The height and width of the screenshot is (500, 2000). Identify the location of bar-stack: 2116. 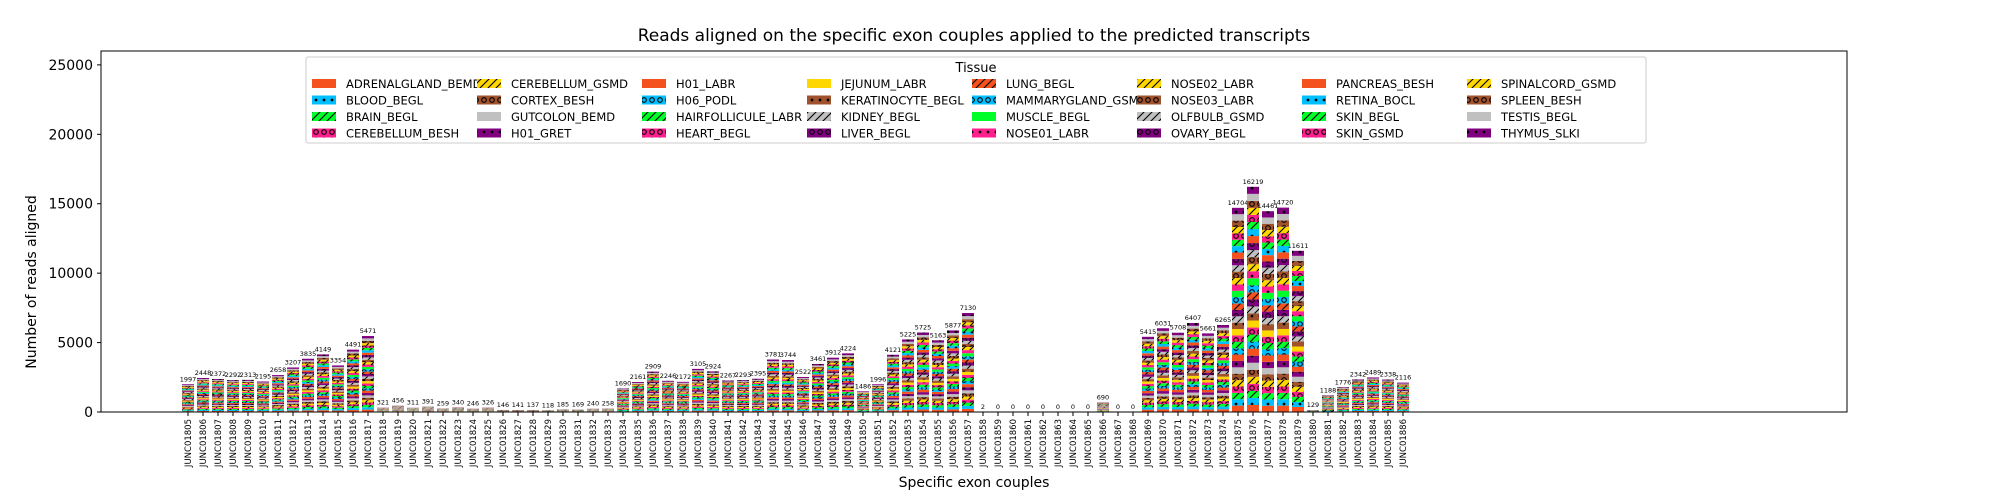
(1403, 393).